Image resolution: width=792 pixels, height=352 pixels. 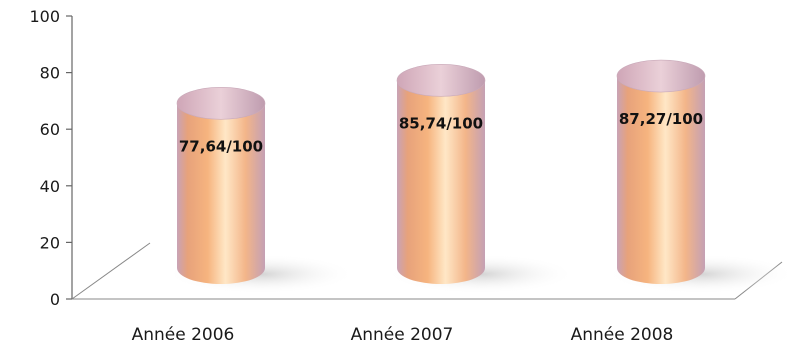 I want to click on bar, so click(x=261, y=190).